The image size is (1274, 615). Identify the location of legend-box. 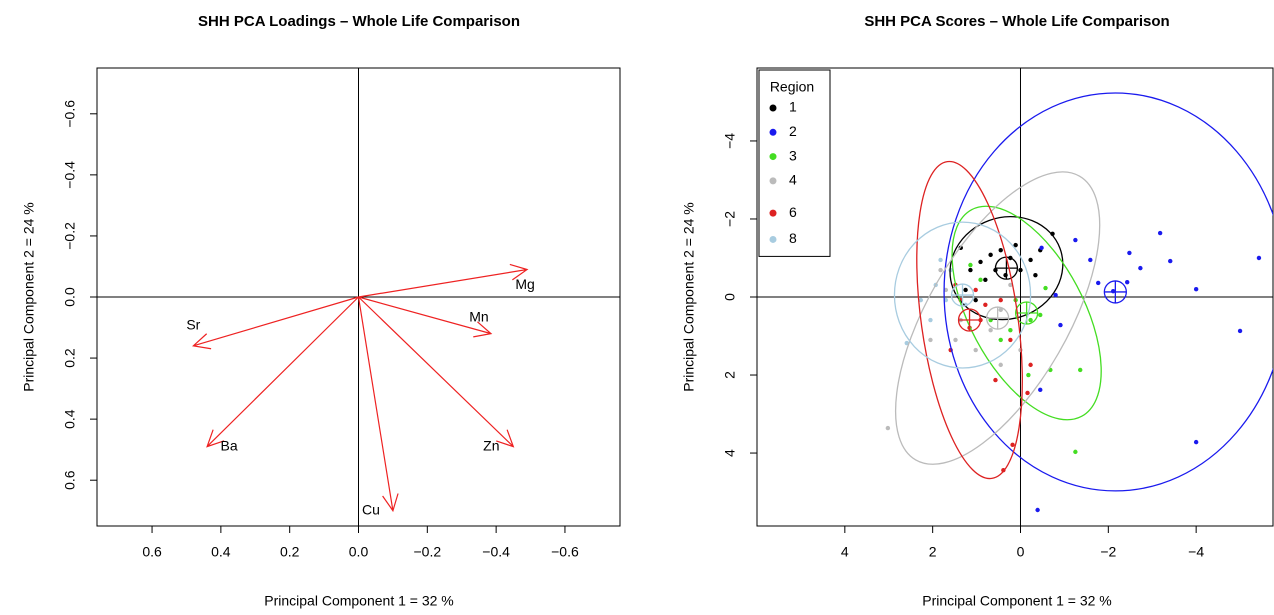
(794, 163).